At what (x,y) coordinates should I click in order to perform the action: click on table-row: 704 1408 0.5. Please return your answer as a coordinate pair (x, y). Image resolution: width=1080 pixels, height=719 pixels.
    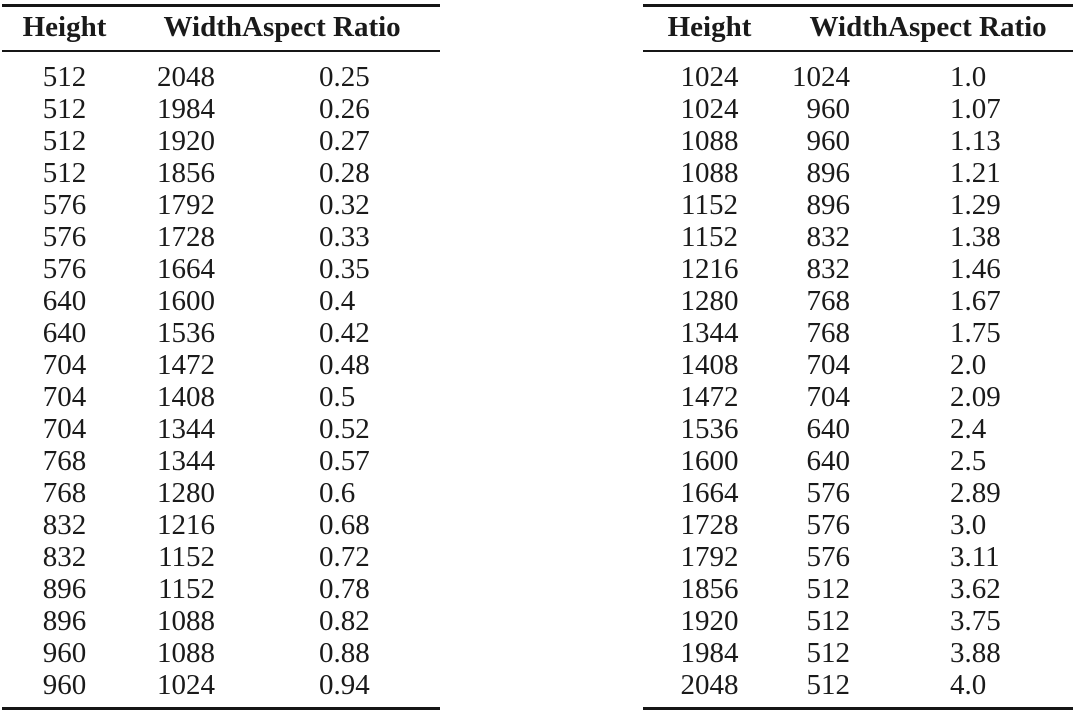
    Looking at the image, I should click on (221, 397).